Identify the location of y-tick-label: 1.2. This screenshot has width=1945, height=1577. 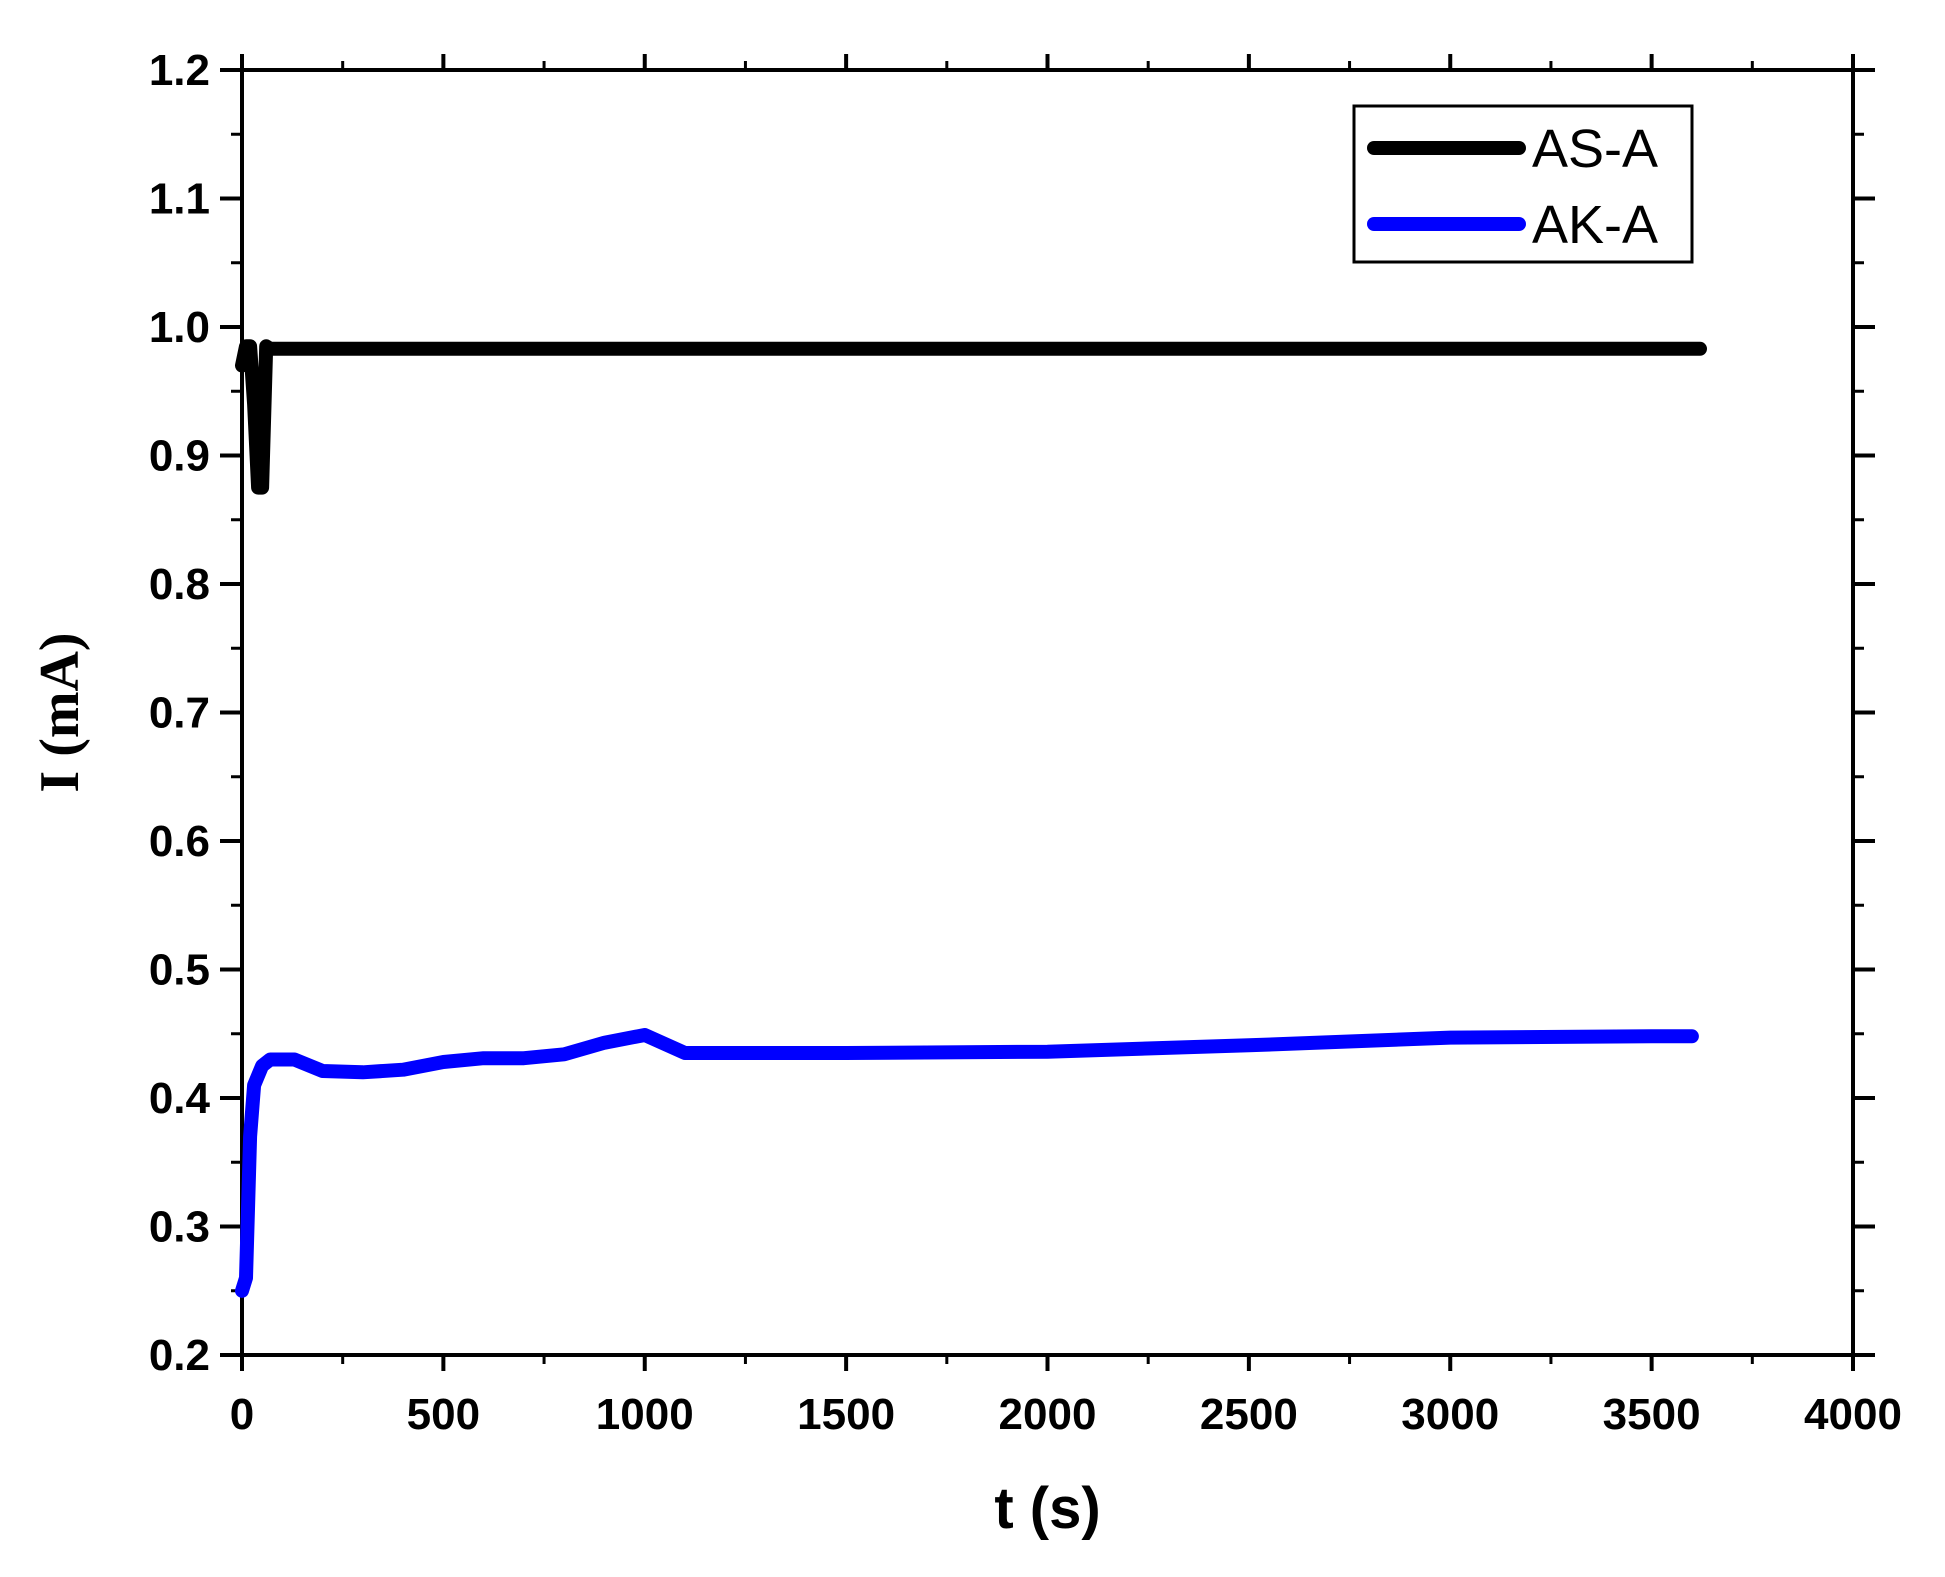
(179, 70).